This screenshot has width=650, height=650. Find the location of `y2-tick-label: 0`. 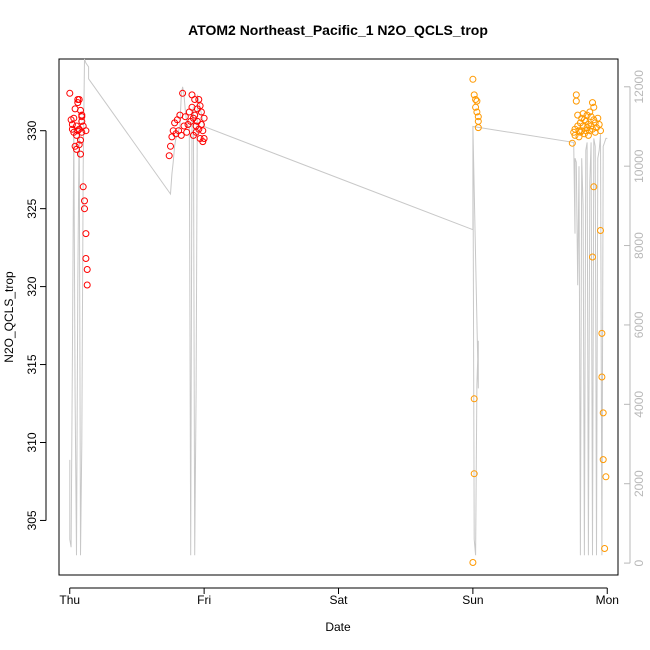

y2-tick-label: 0 is located at coordinates (639, 562).